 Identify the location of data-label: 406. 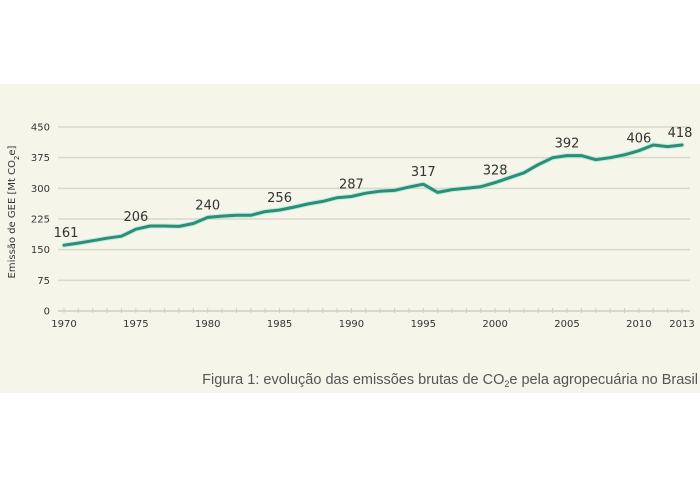
(638, 139).